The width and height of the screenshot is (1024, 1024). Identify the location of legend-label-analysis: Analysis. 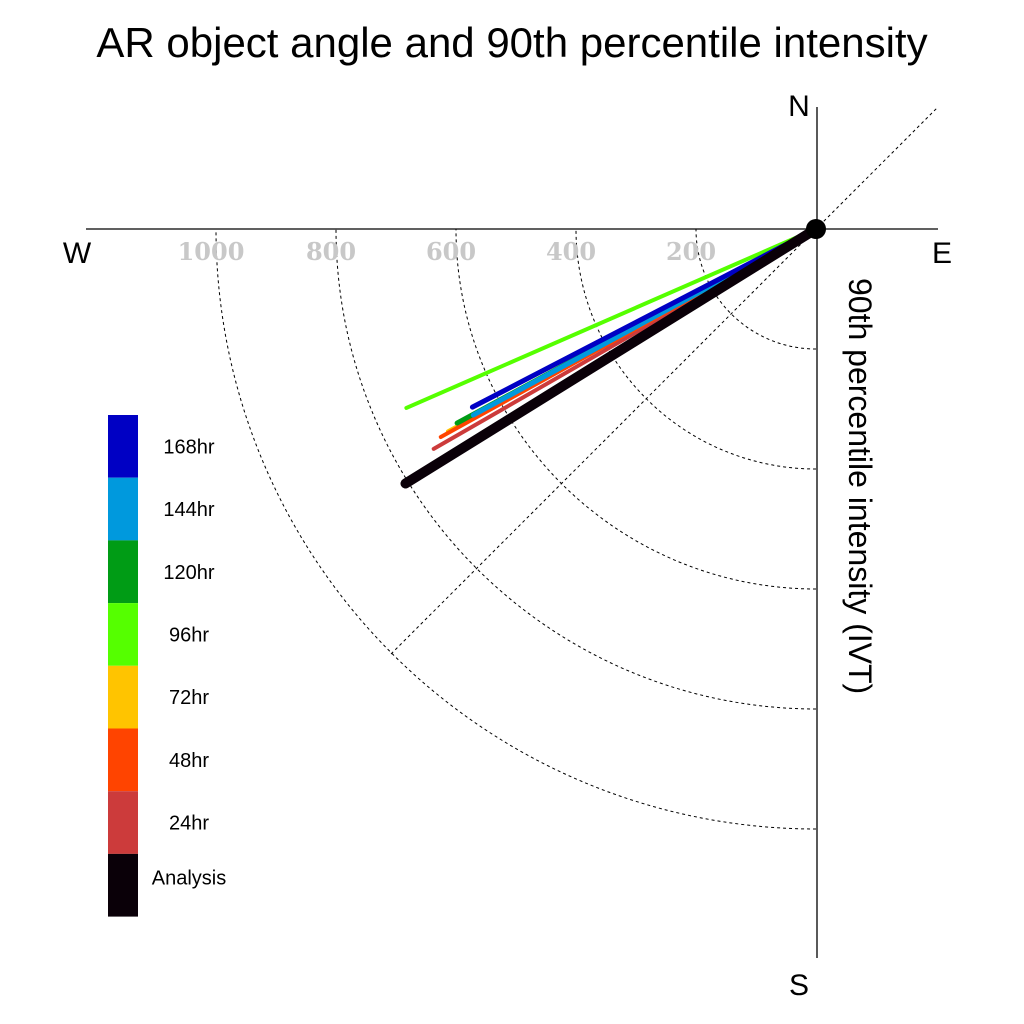
(189, 878).